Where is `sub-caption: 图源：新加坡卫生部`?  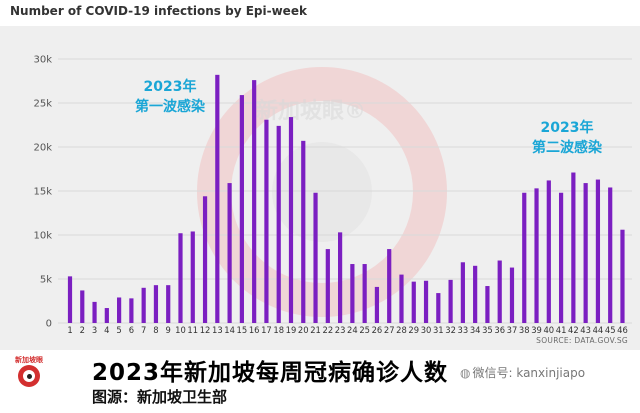 sub-caption: 图源：新加坡卫生部 is located at coordinates (160, 397).